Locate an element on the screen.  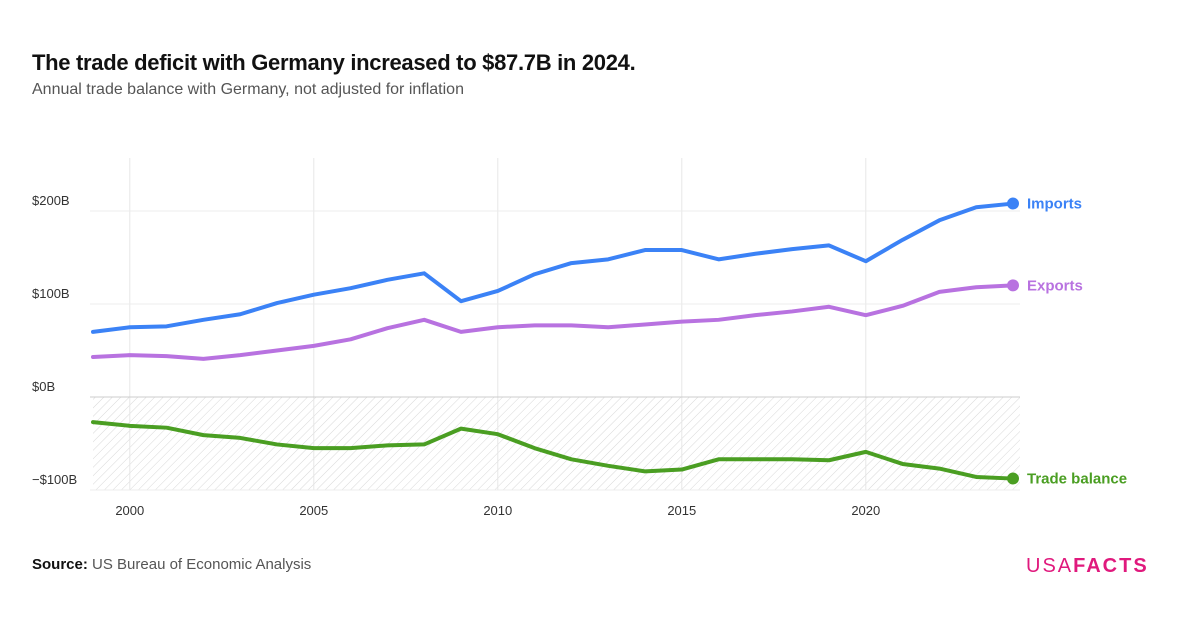
trade-balance-label: Trade balance is located at coordinates (1077, 479).